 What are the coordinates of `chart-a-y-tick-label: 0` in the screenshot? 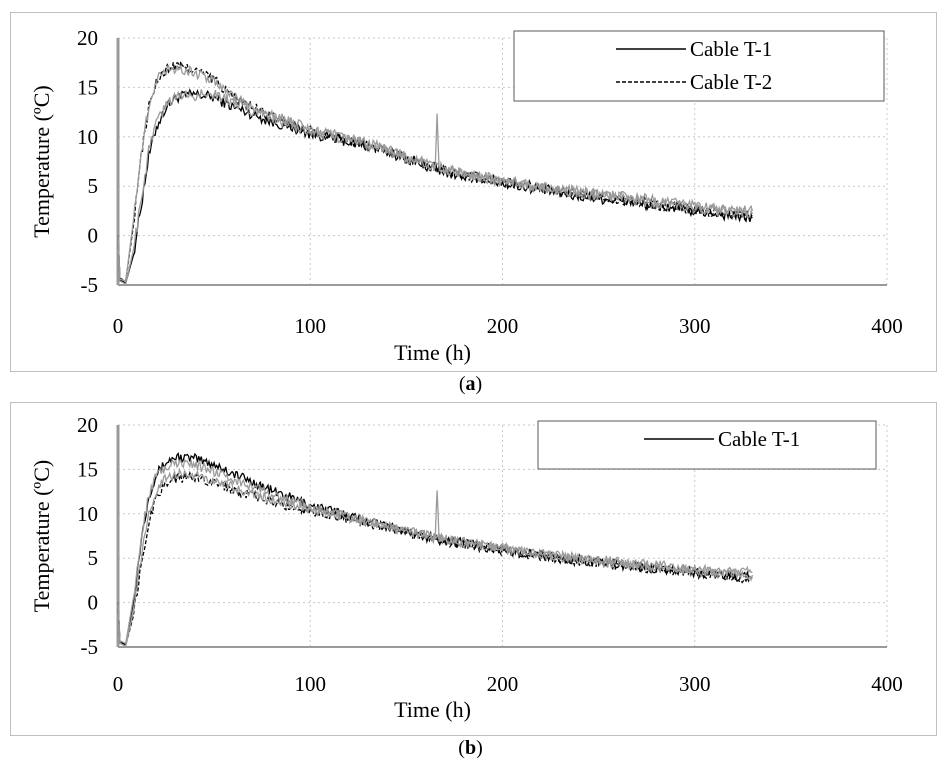 It's located at (93, 236).